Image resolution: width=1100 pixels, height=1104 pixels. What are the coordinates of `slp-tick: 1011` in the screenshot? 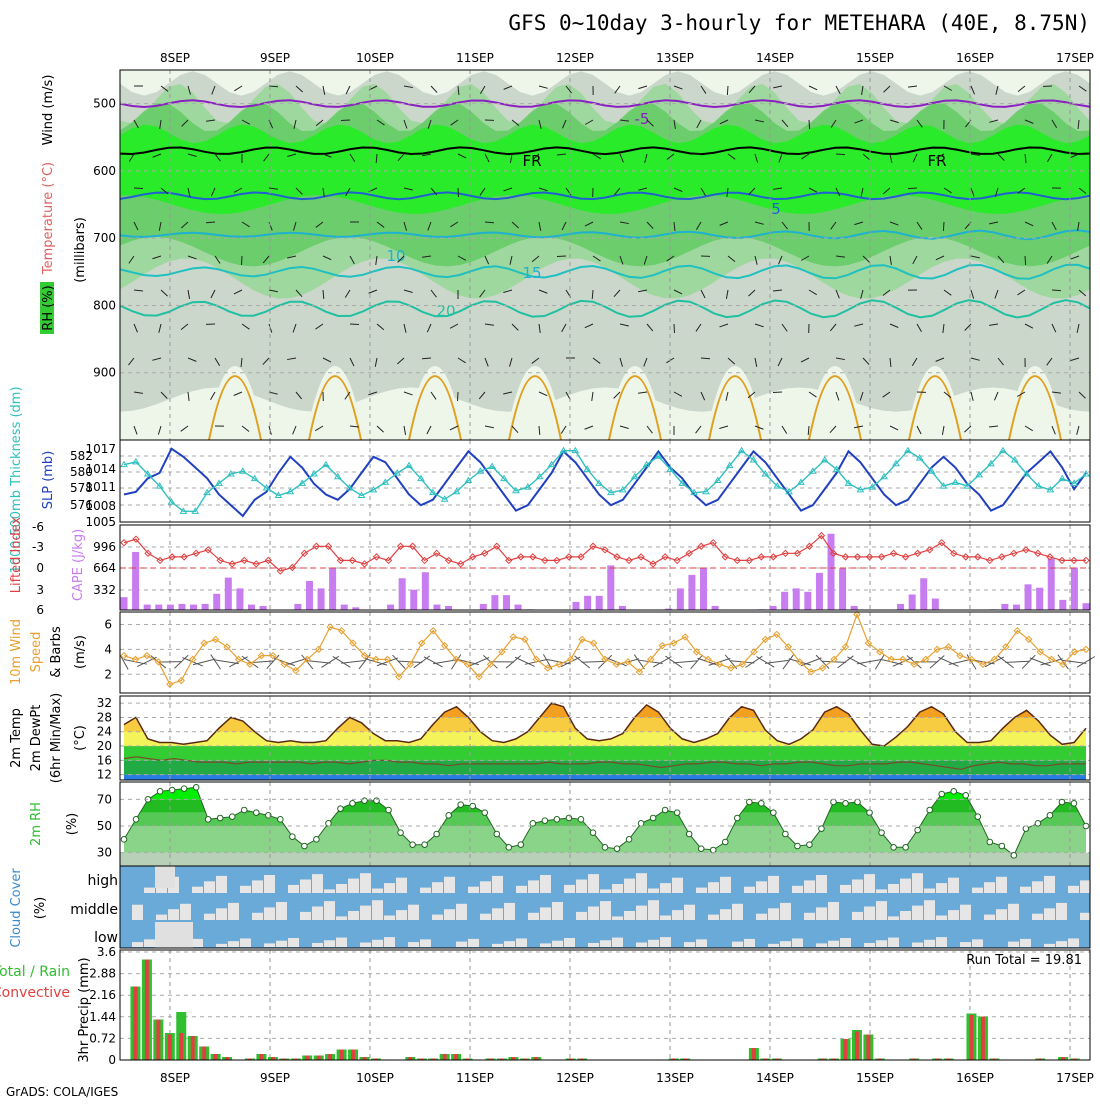 It's located at (100, 487).